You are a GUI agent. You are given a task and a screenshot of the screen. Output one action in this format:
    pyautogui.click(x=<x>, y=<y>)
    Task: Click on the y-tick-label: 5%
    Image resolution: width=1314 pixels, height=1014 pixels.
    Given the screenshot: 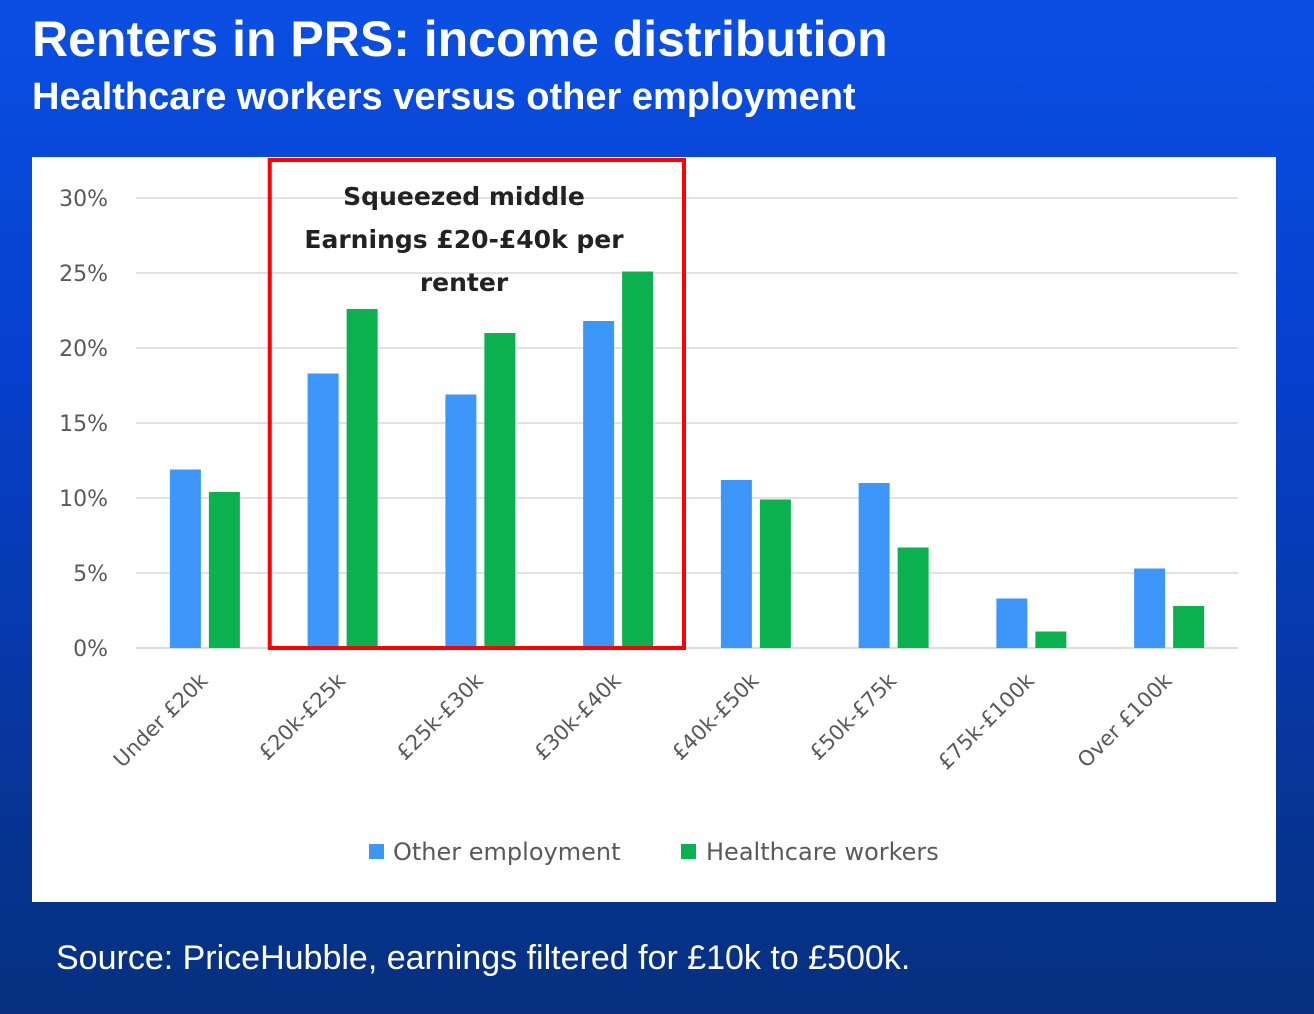 What is the action you would take?
    pyautogui.click(x=90, y=574)
    